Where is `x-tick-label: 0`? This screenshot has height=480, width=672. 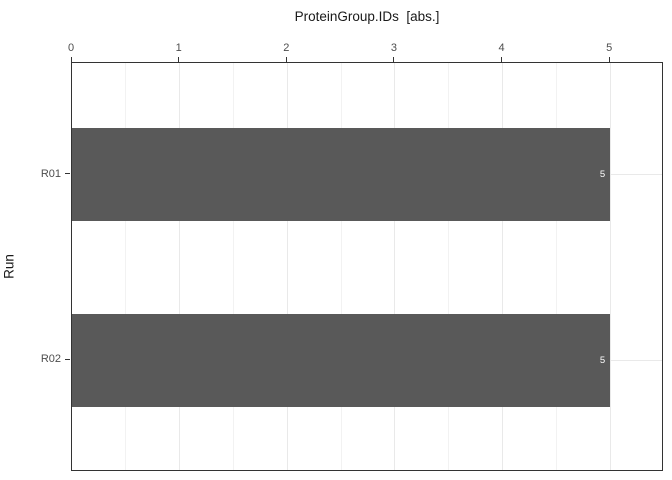 x-tick-label: 0 is located at coordinates (71, 48).